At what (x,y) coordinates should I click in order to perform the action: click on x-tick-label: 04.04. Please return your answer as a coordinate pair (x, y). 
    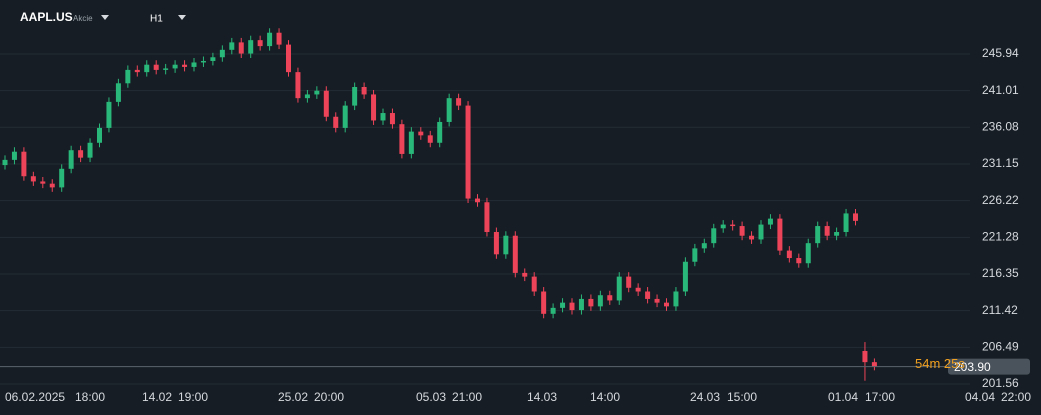
    Looking at the image, I should click on (980, 397).